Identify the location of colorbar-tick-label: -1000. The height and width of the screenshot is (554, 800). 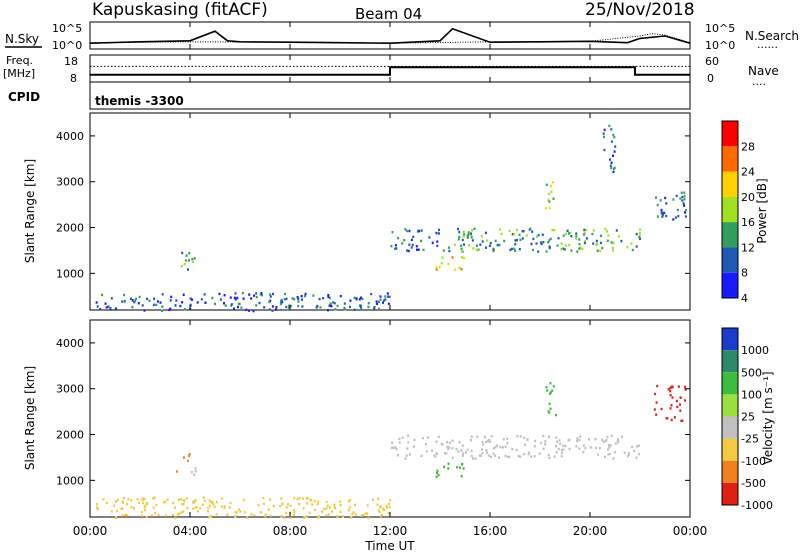
(757, 505).